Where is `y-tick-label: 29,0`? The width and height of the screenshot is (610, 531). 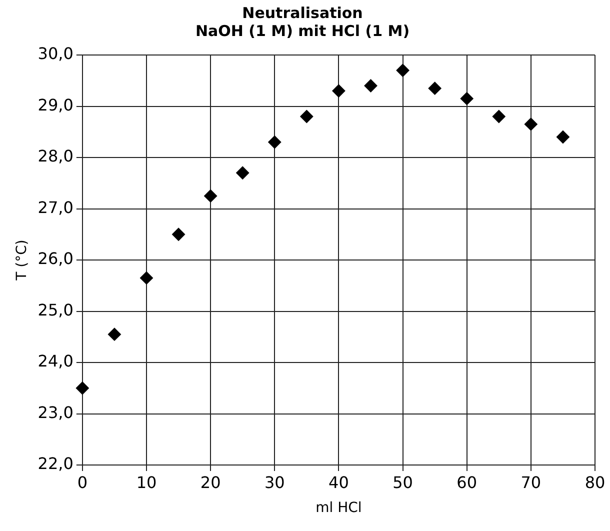
y-tick-label: 29,0 is located at coordinates (56, 104).